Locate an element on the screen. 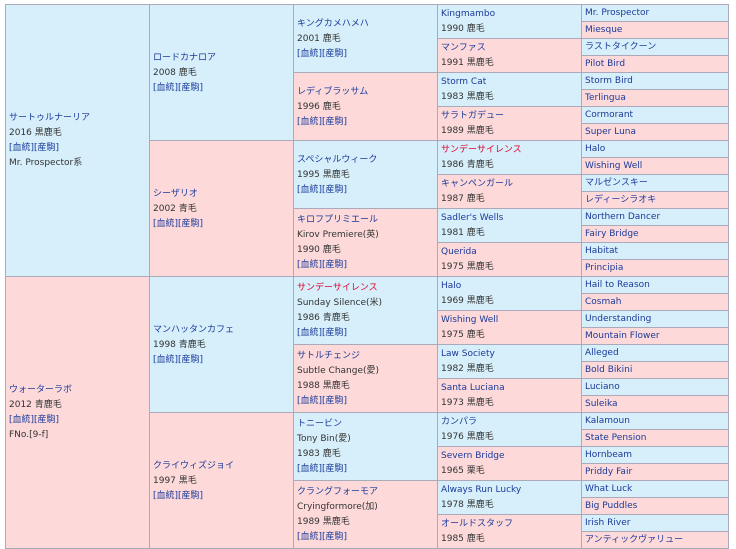 The width and height of the screenshot is (736, 549). horse-info-text: 2002 青毛 is located at coordinates (175, 208).